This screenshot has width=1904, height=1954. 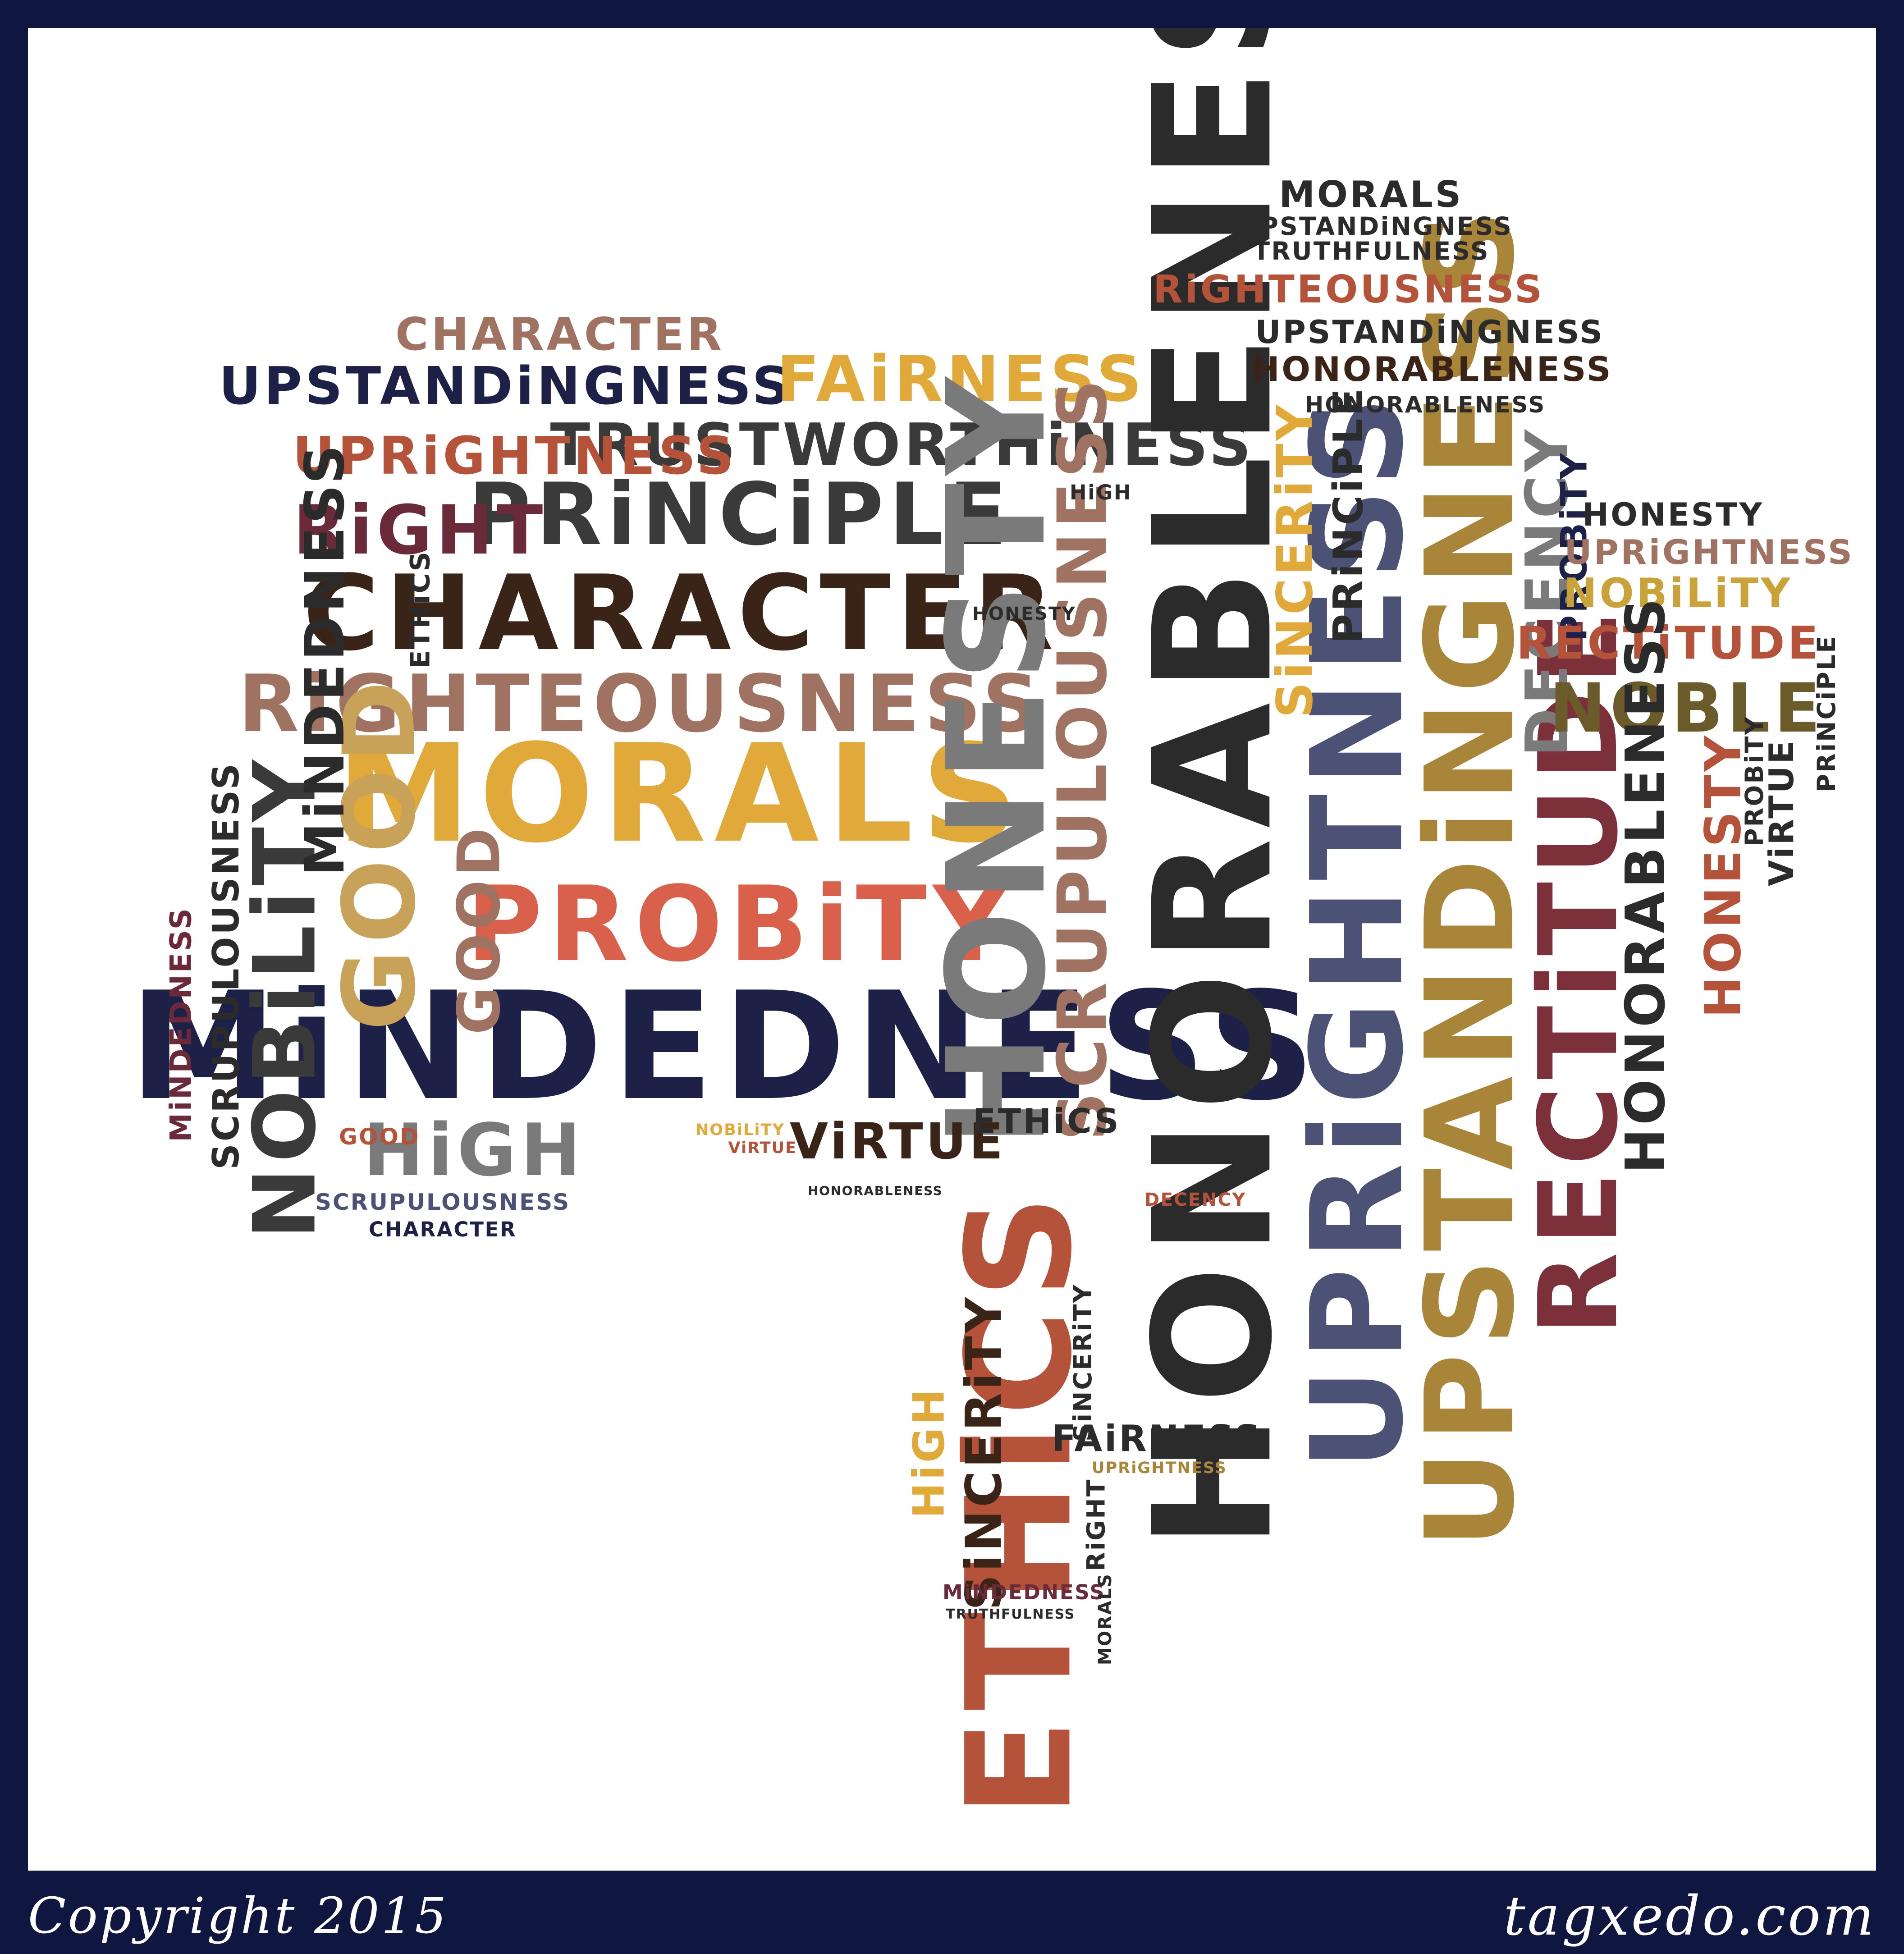 I want to click on copyright-text: Copyright 2015, so click(x=238, y=1916).